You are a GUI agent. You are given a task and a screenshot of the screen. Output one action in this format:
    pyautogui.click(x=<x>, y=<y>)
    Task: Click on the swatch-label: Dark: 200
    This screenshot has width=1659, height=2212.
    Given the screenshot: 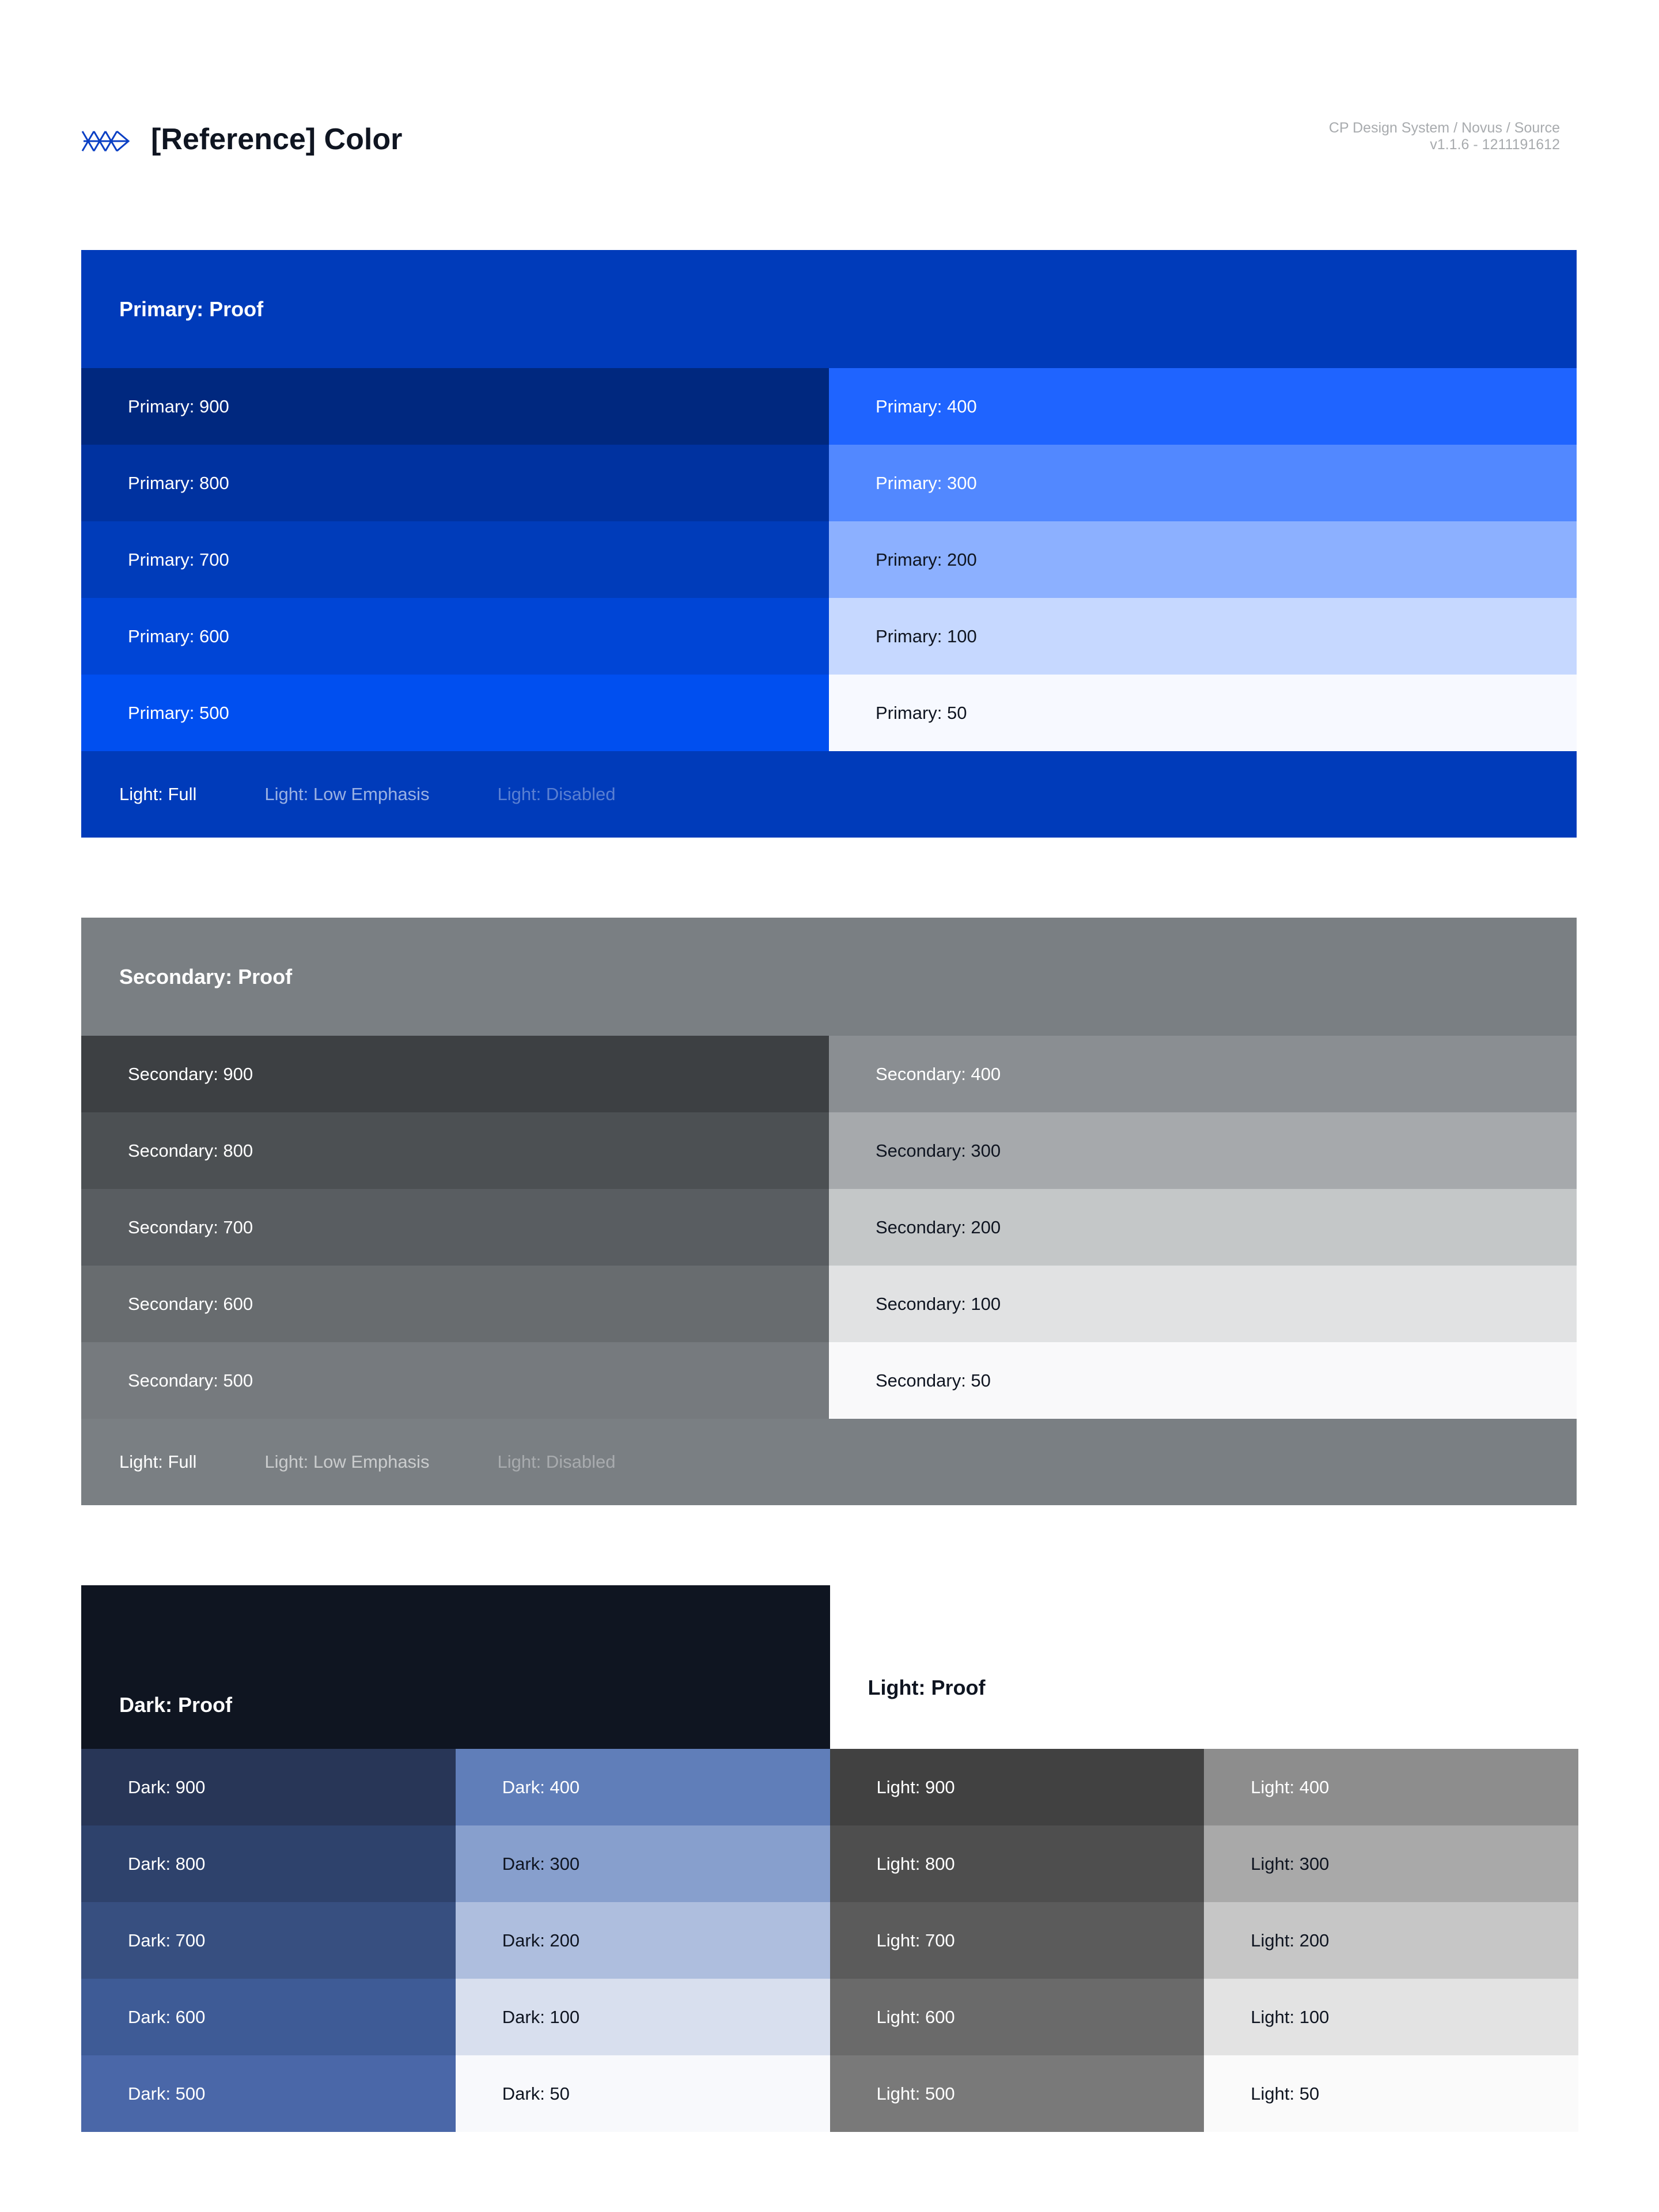 What is the action you would take?
    pyautogui.click(x=541, y=1940)
    